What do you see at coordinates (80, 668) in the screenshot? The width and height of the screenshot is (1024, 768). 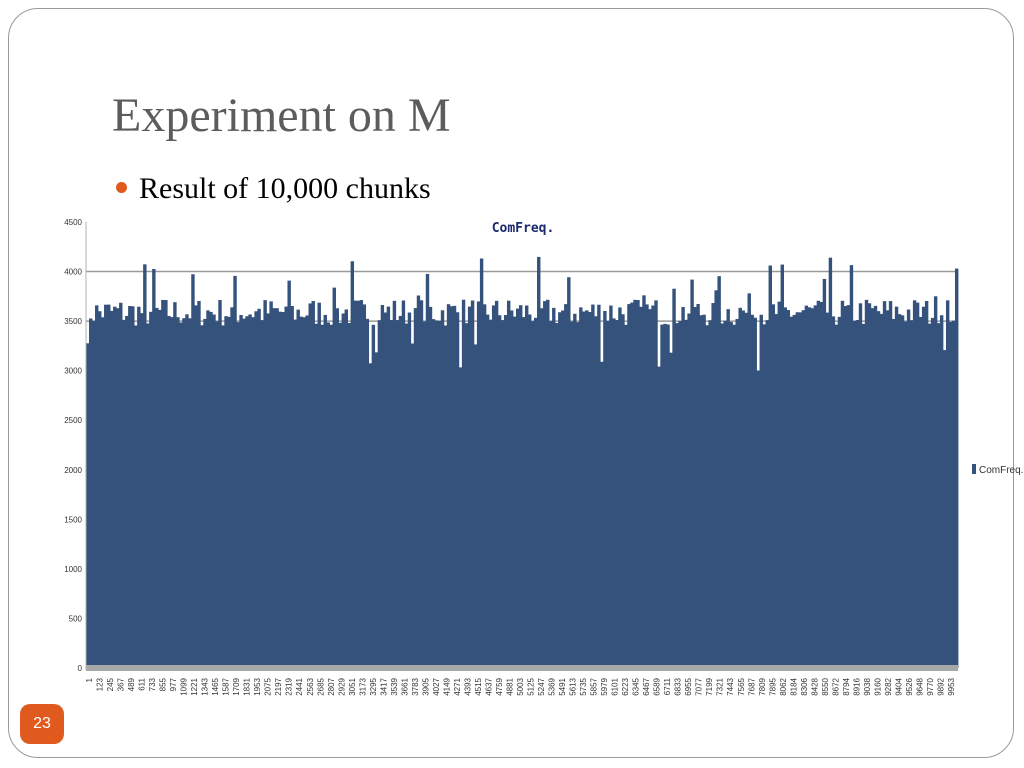 I see `y-tick-label: 0` at bounding box center [80, 668].